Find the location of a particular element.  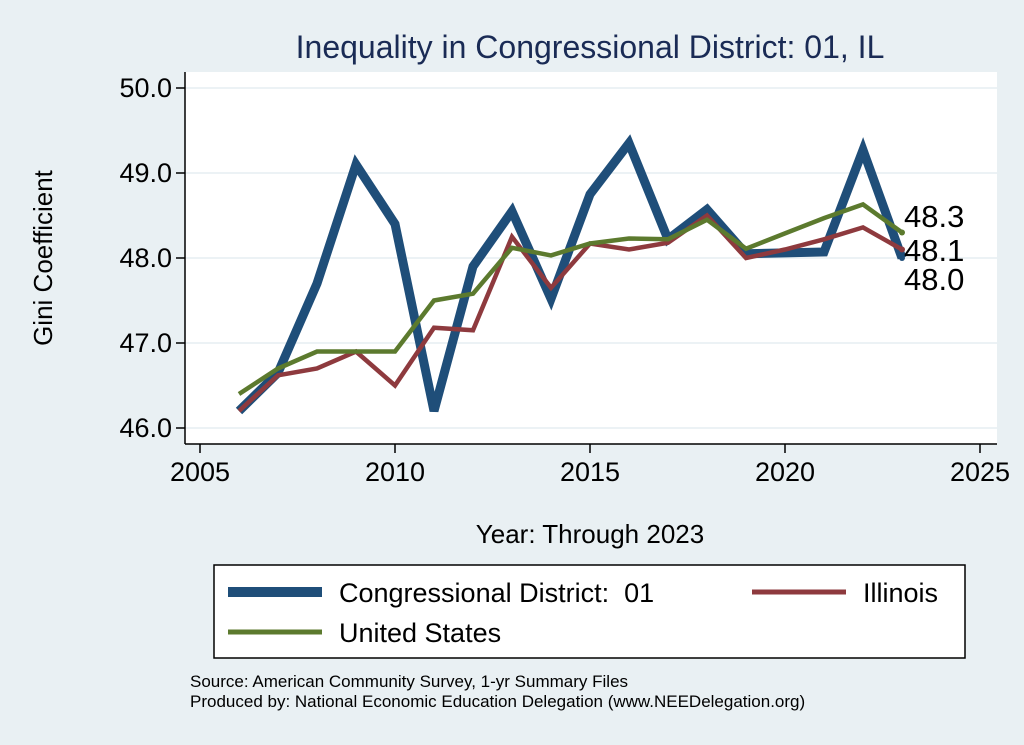

x-axis-label: Year: Through 2023 is located at coordinates (590, 534).